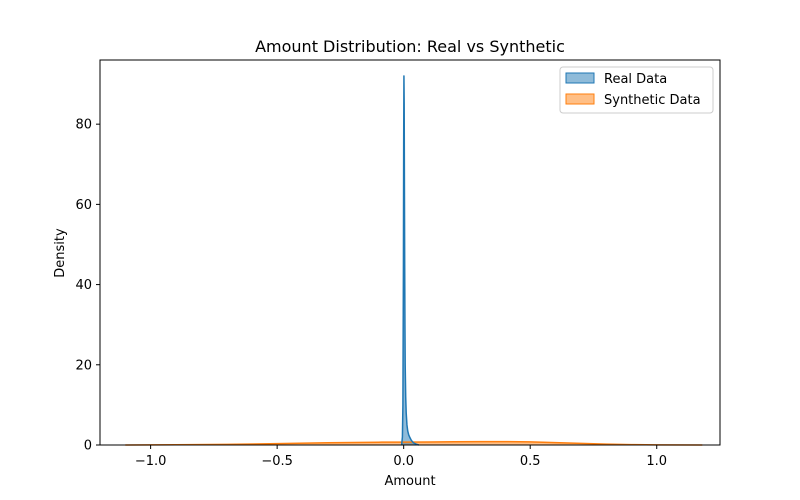 The image size is (800, 500). What do you see at coordinates (635, 79) in the screenshot?
I see `legend-label-real-data: Real Data` at bounding box center [635, 79].